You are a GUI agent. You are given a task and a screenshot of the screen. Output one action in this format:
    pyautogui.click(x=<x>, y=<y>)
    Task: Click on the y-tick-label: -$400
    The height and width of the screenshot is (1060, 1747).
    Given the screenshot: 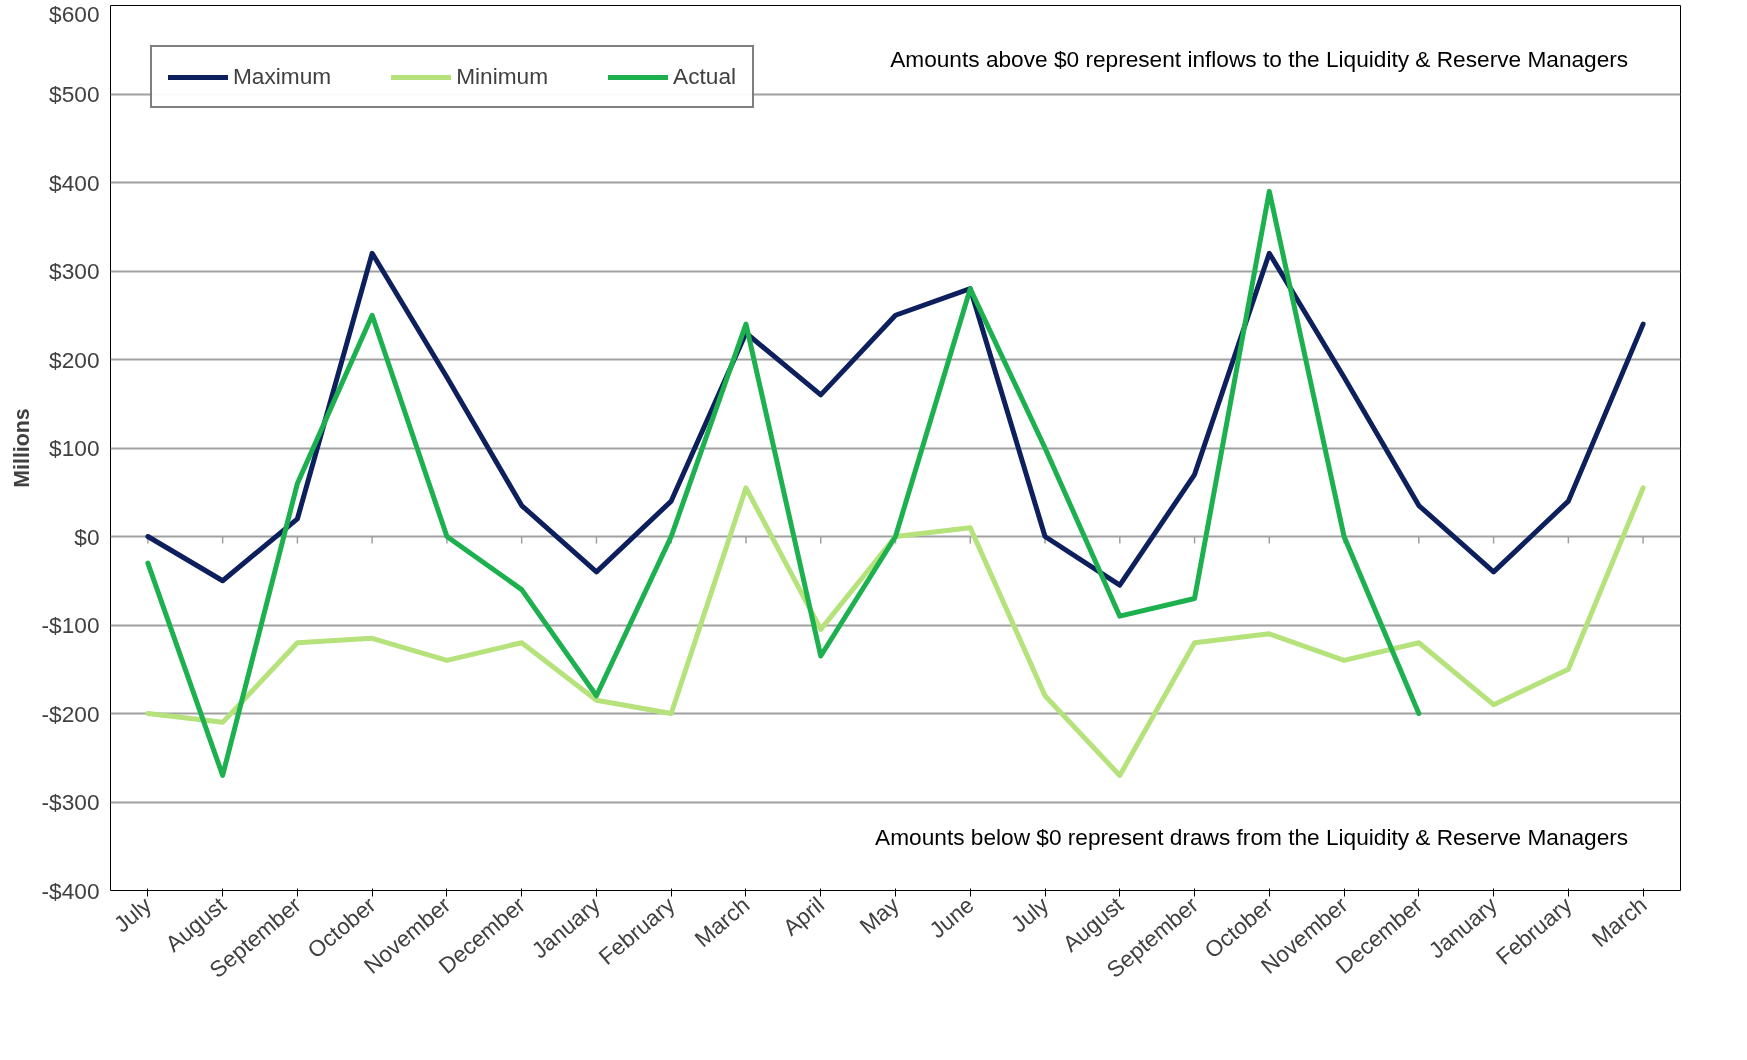 What is the action you would take?
    pyautogui.click(x=70, y=890)
    